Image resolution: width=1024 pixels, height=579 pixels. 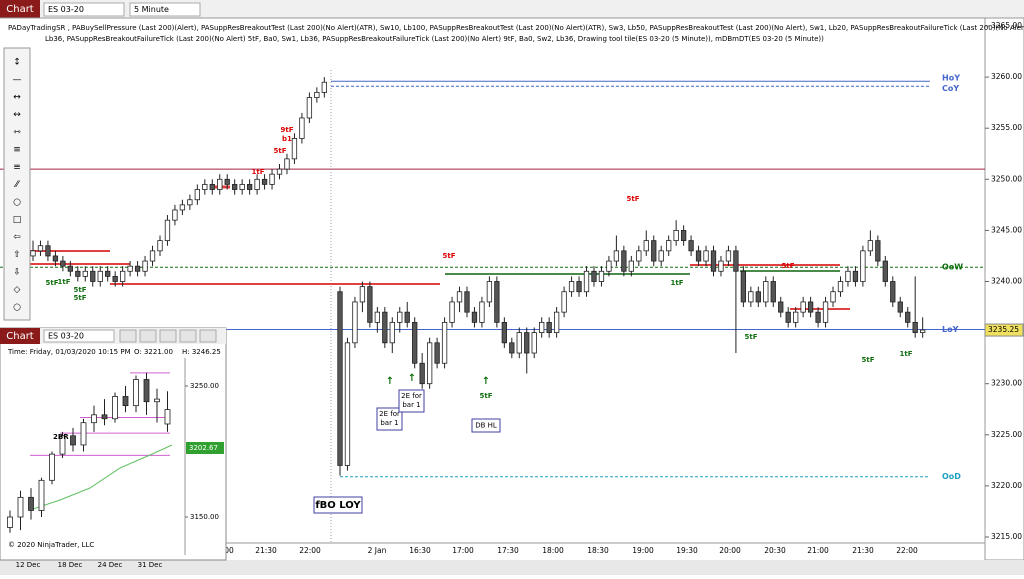 I want to click on red-tag: 5tF, so click(x=633, y=199).